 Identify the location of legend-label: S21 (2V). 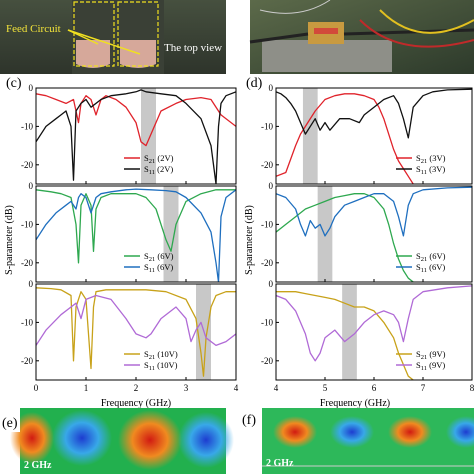
(159, 159).